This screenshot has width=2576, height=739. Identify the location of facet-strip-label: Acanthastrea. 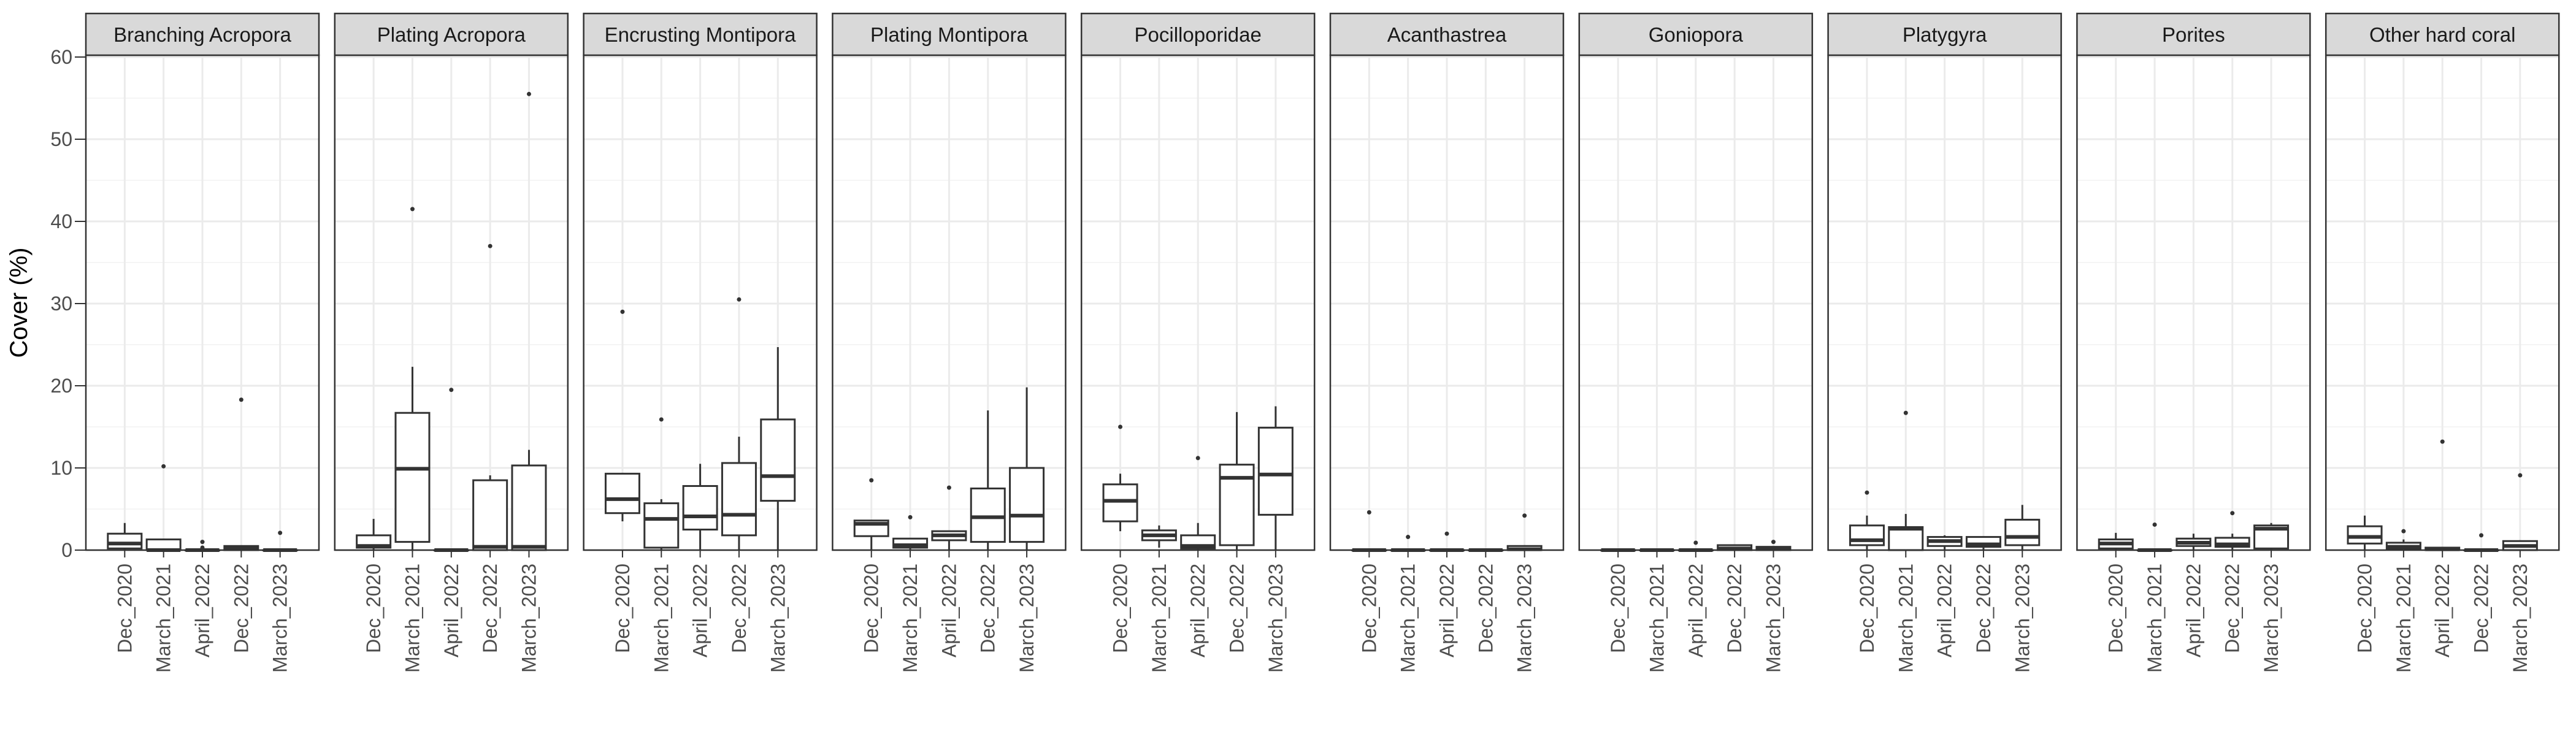
(1447, 35).